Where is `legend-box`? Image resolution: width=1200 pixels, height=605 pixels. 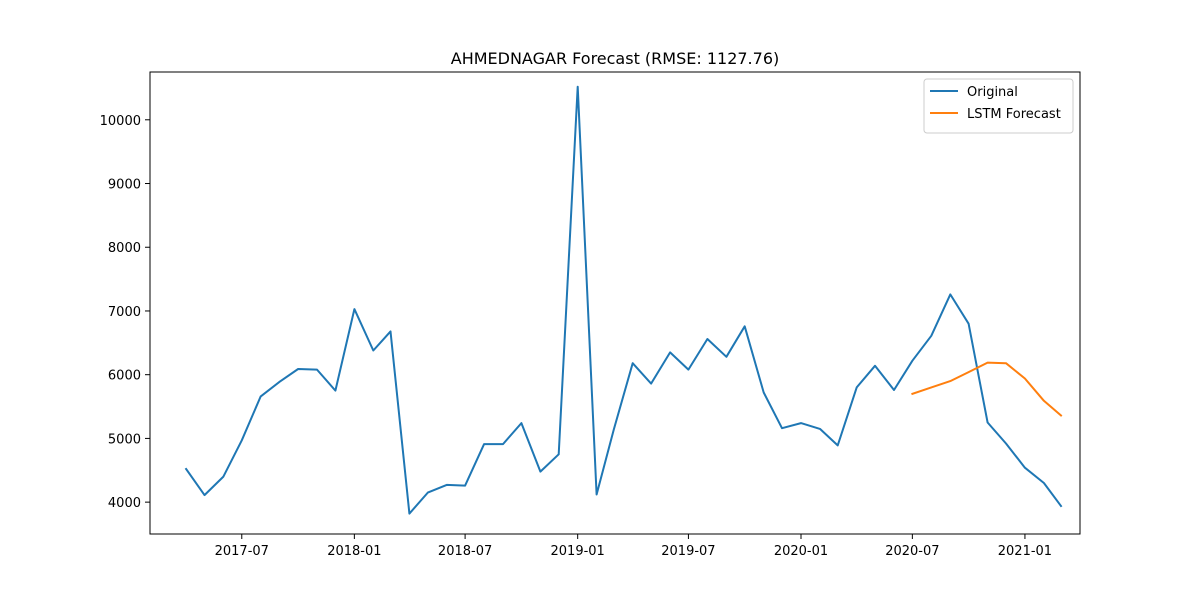 legend-box is located at coordinates (998, 106).